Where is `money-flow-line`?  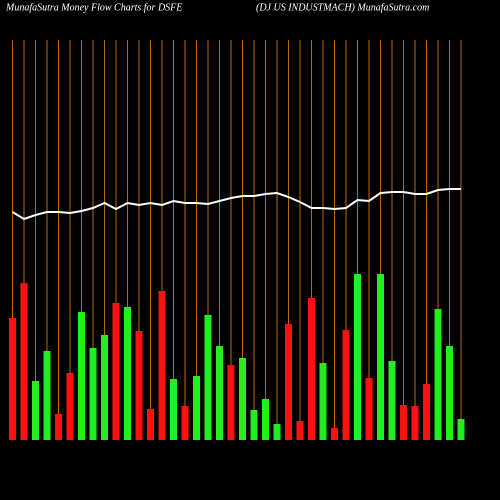
money-flow-line is located at coordinates (236, 204).